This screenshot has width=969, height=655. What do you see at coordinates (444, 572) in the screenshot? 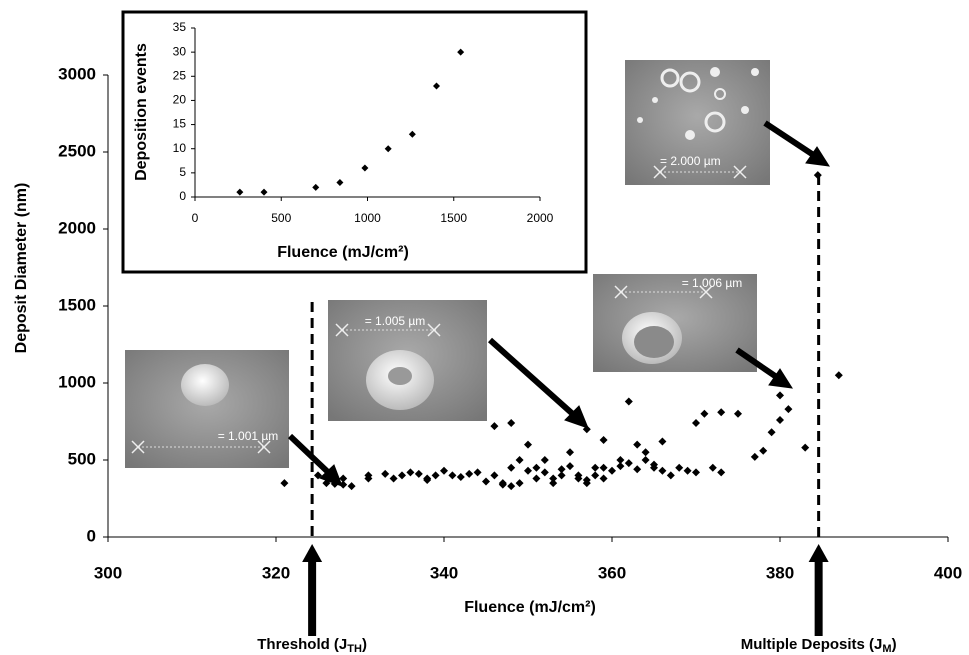
I see `x-tick-label: 340` at bounding box center [444, 572].